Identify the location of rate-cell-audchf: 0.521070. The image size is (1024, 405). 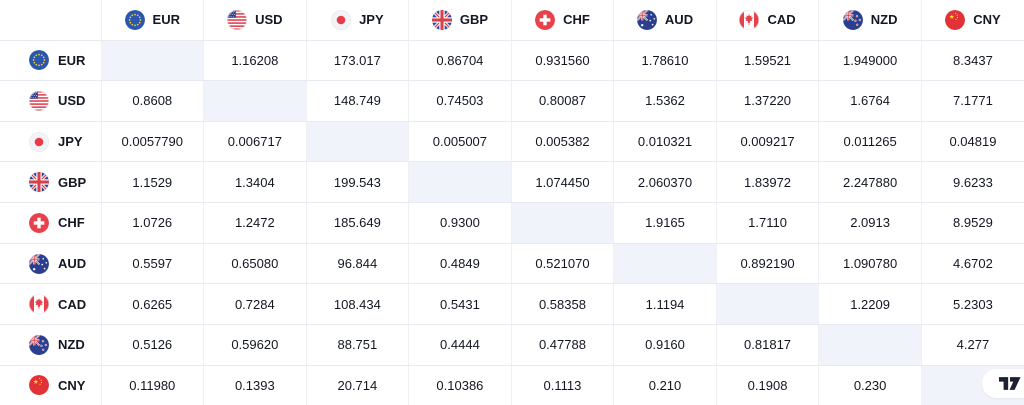
(563, 264).